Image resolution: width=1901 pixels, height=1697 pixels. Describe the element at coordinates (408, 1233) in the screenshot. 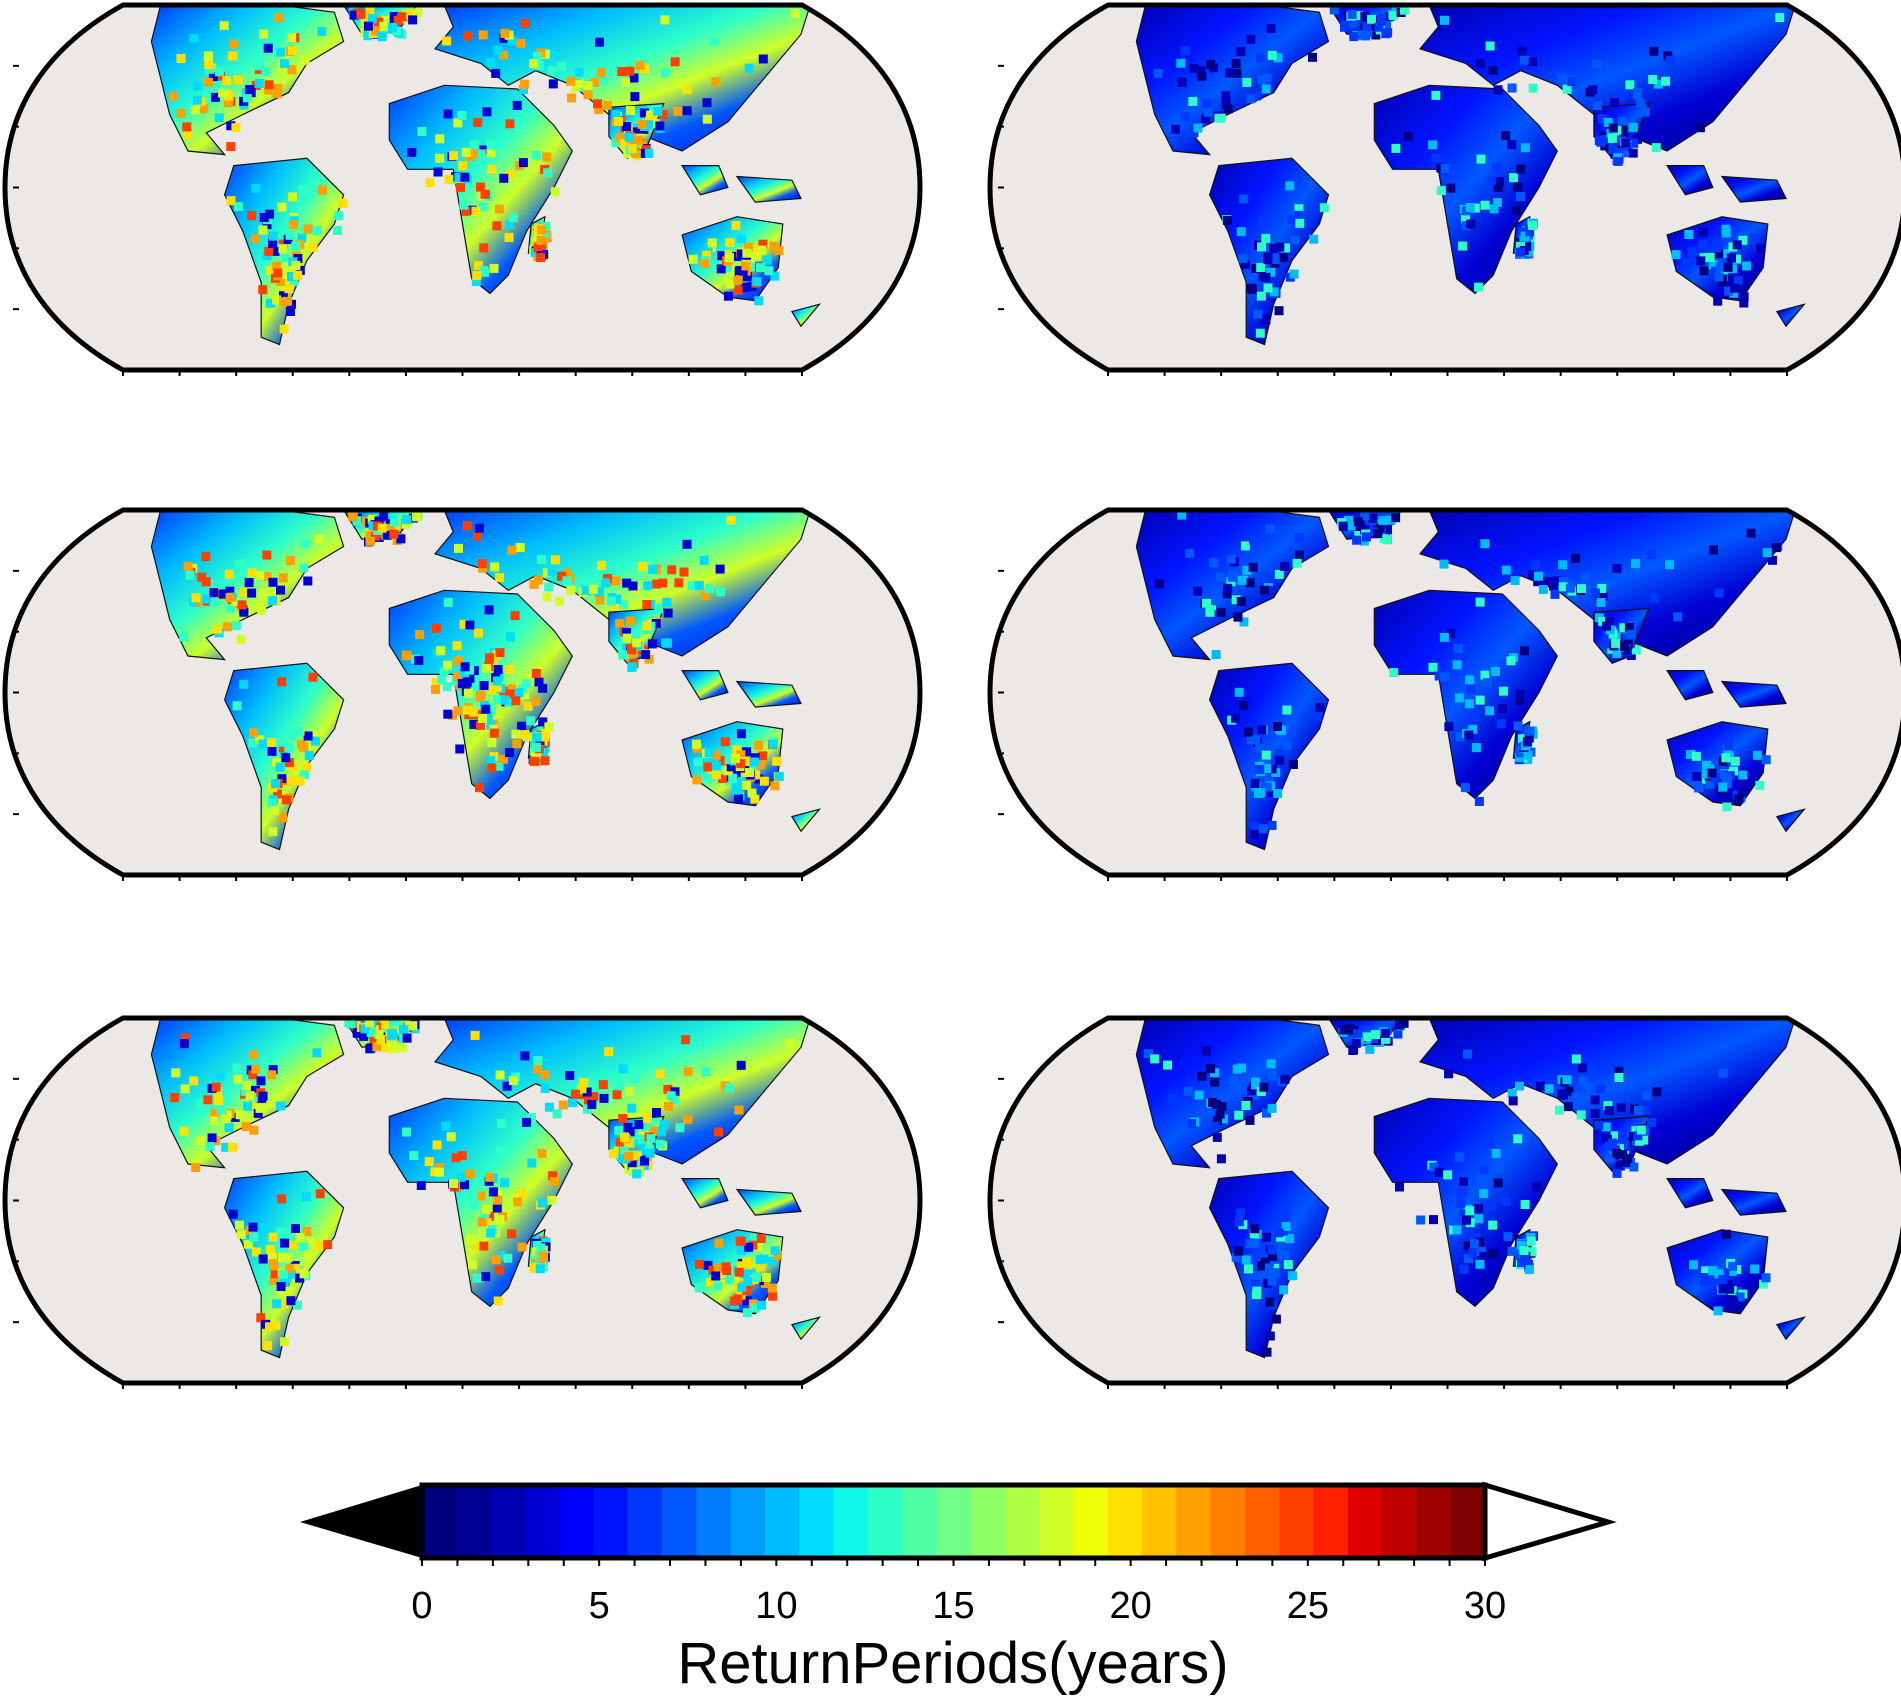

I see `frame-ticks` at that location.